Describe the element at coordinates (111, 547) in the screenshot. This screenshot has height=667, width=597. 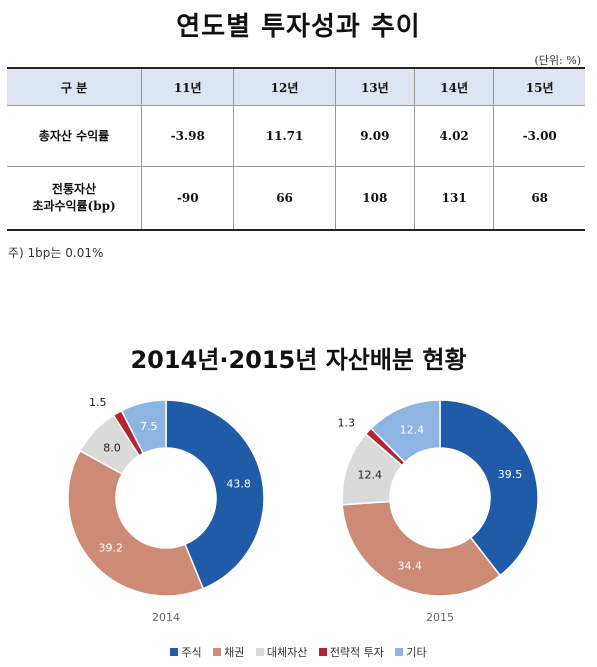
I see `slice-value-label: 39.2` at that location.